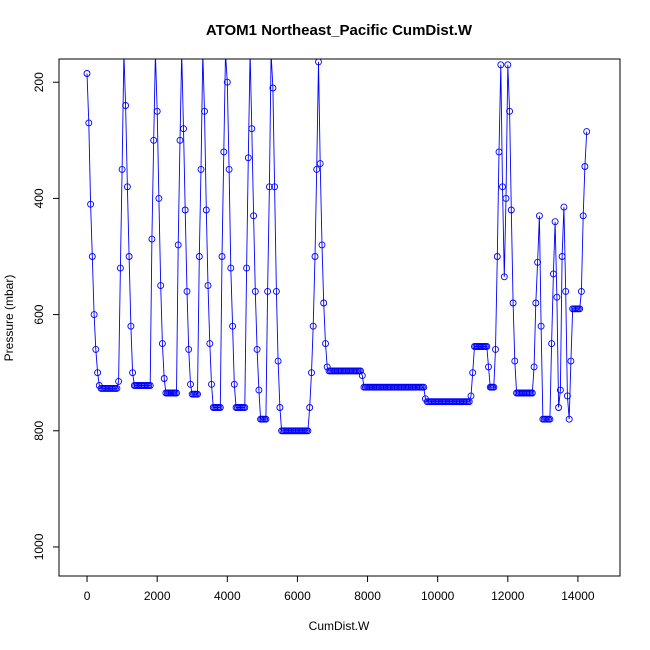  Describe the element at coordinates (39, 546) in the screenshot. I see `y-tick-label: 1000` at that location.